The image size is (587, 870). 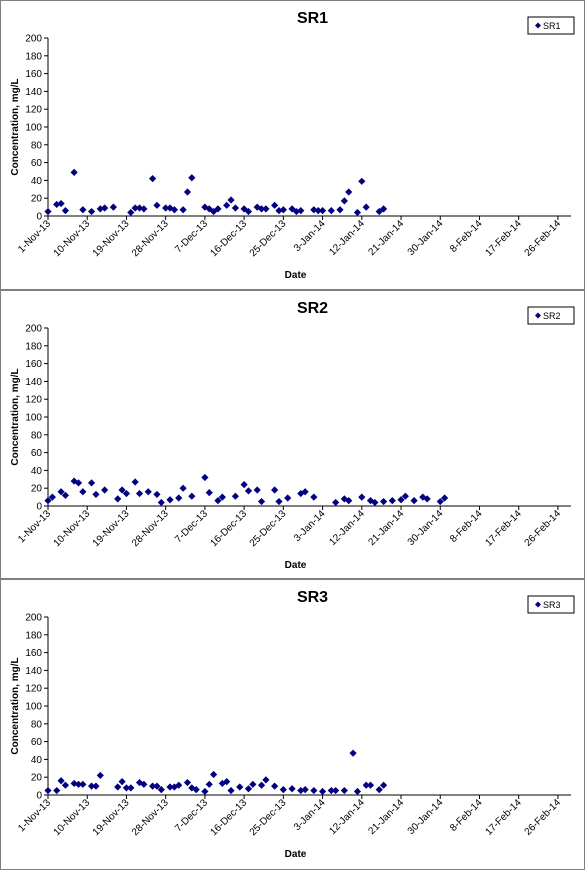 What do you see at coordinates (72, 817) in the screenshot?
I see `x-tick-label: 10-Nov-13` at bounding box center [72, 817].